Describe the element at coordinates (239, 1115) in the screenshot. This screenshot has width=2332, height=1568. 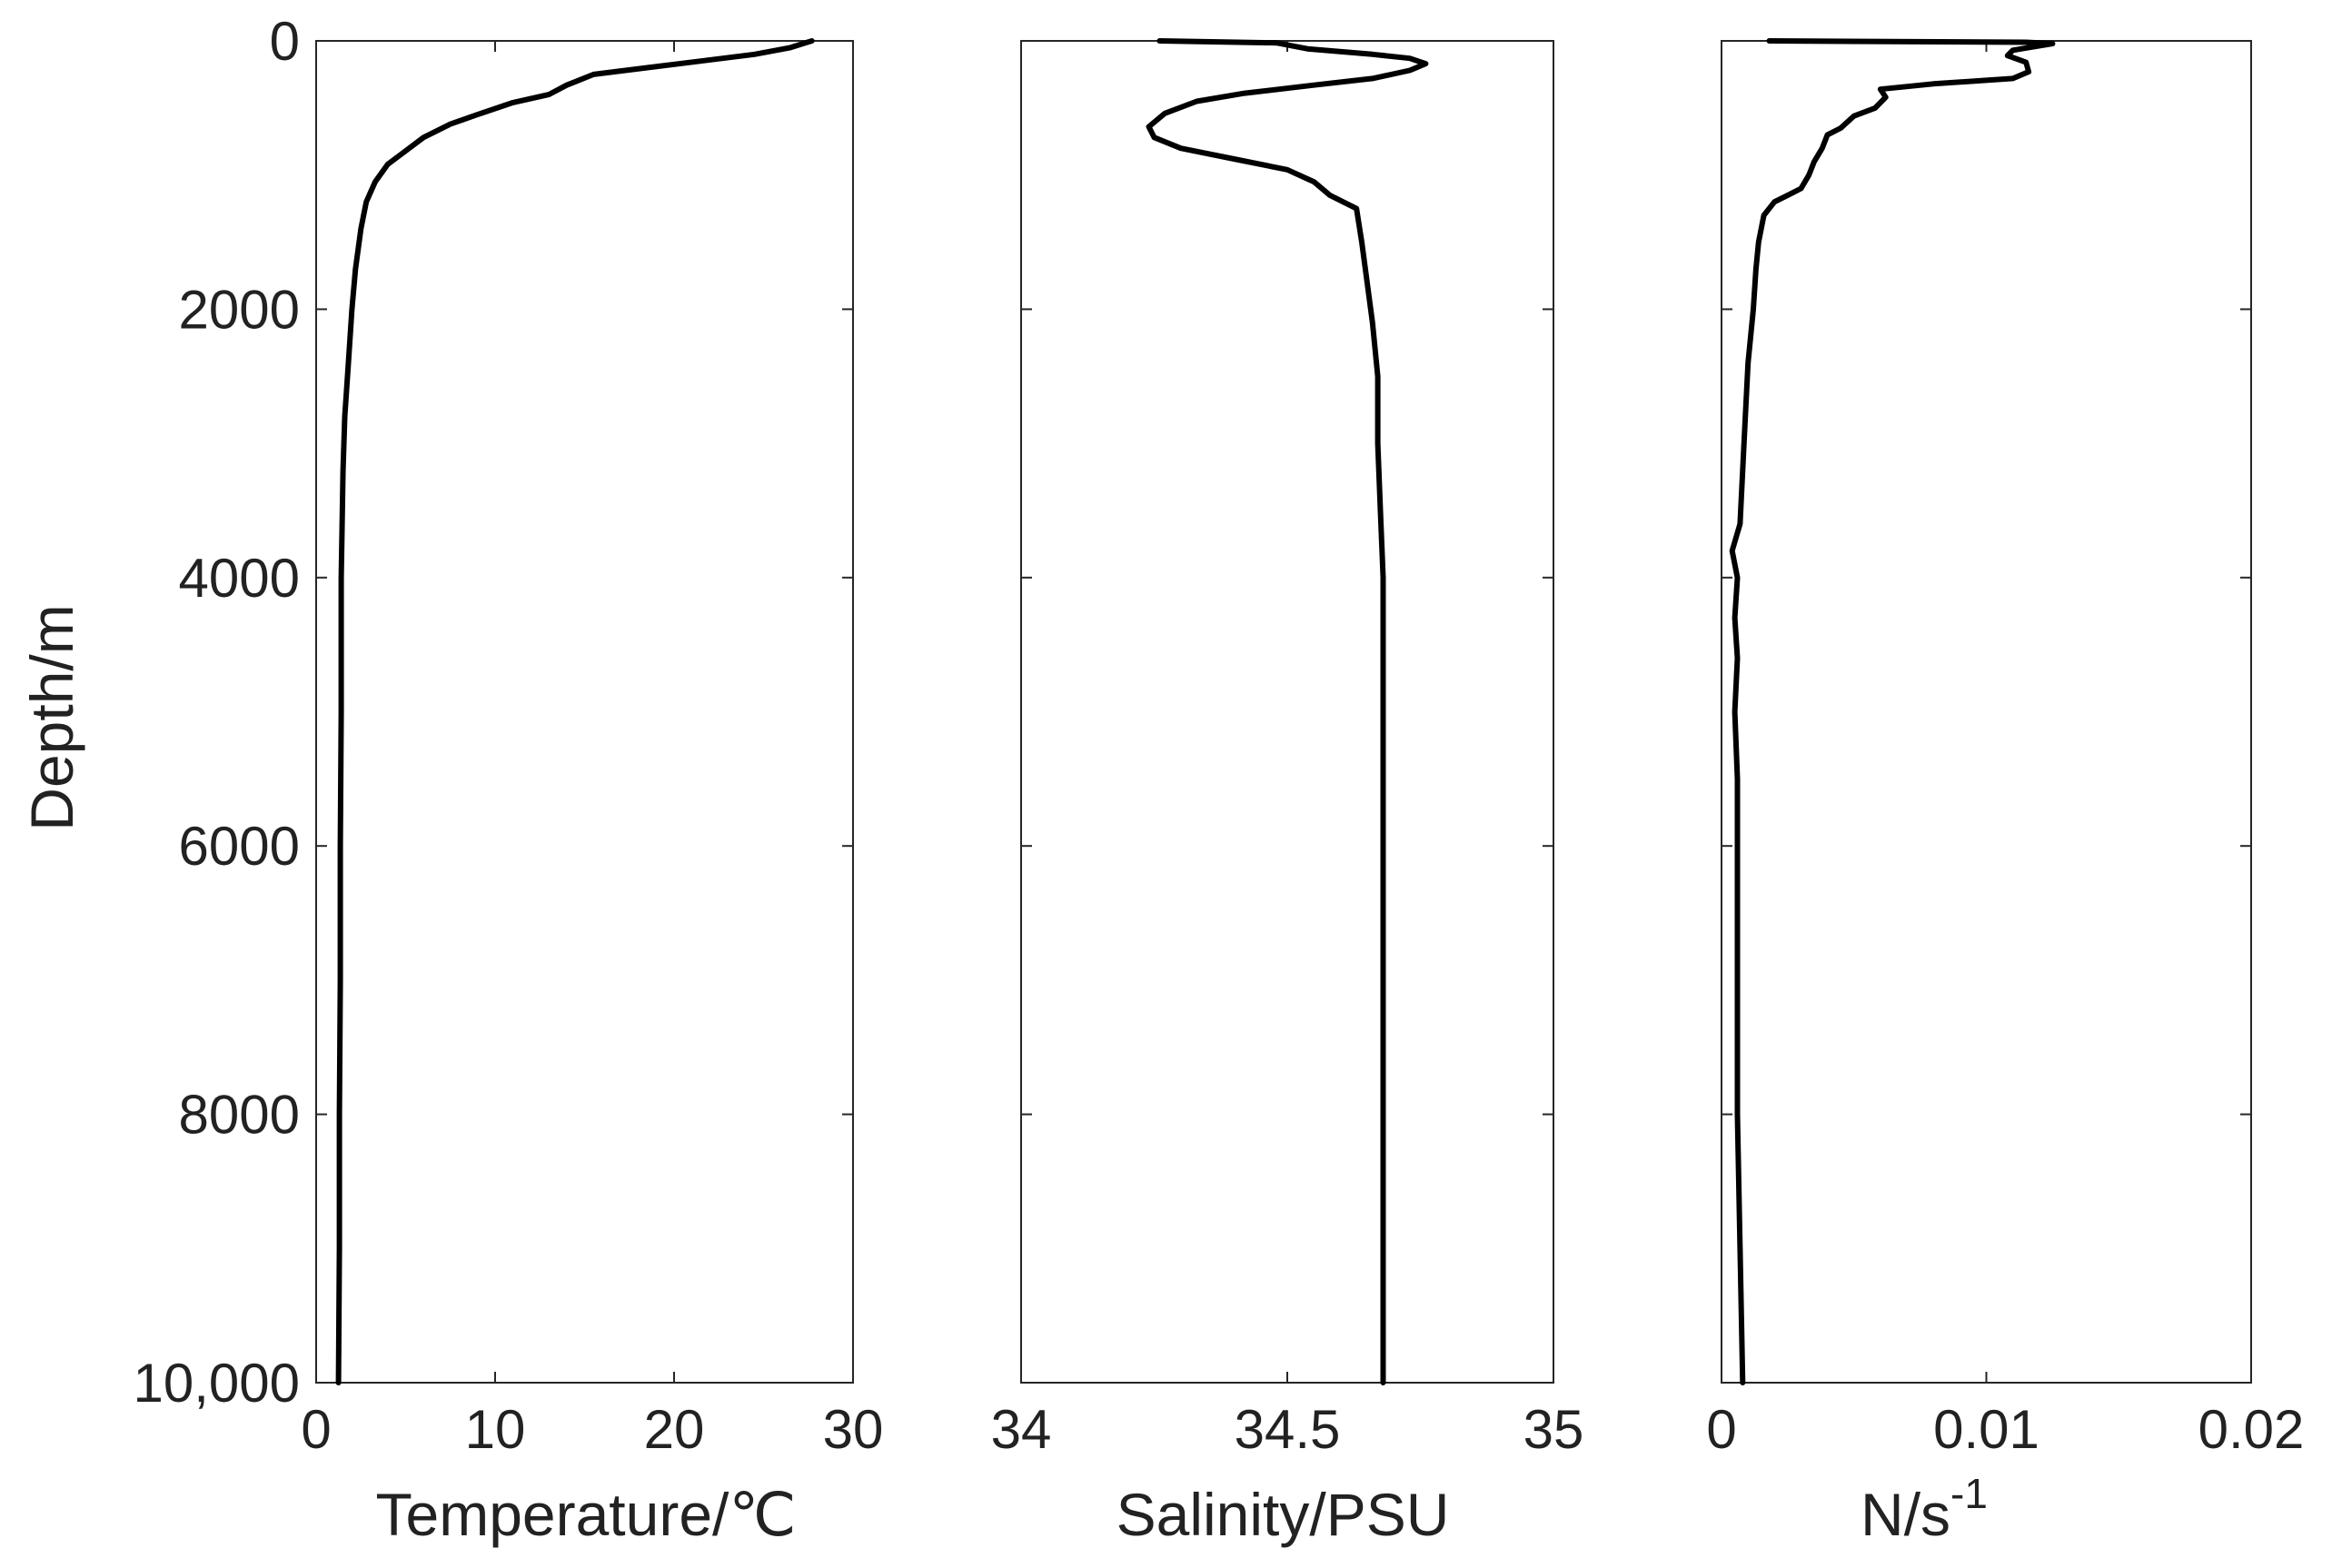
I see `y-tick-label: 8000` at that location.